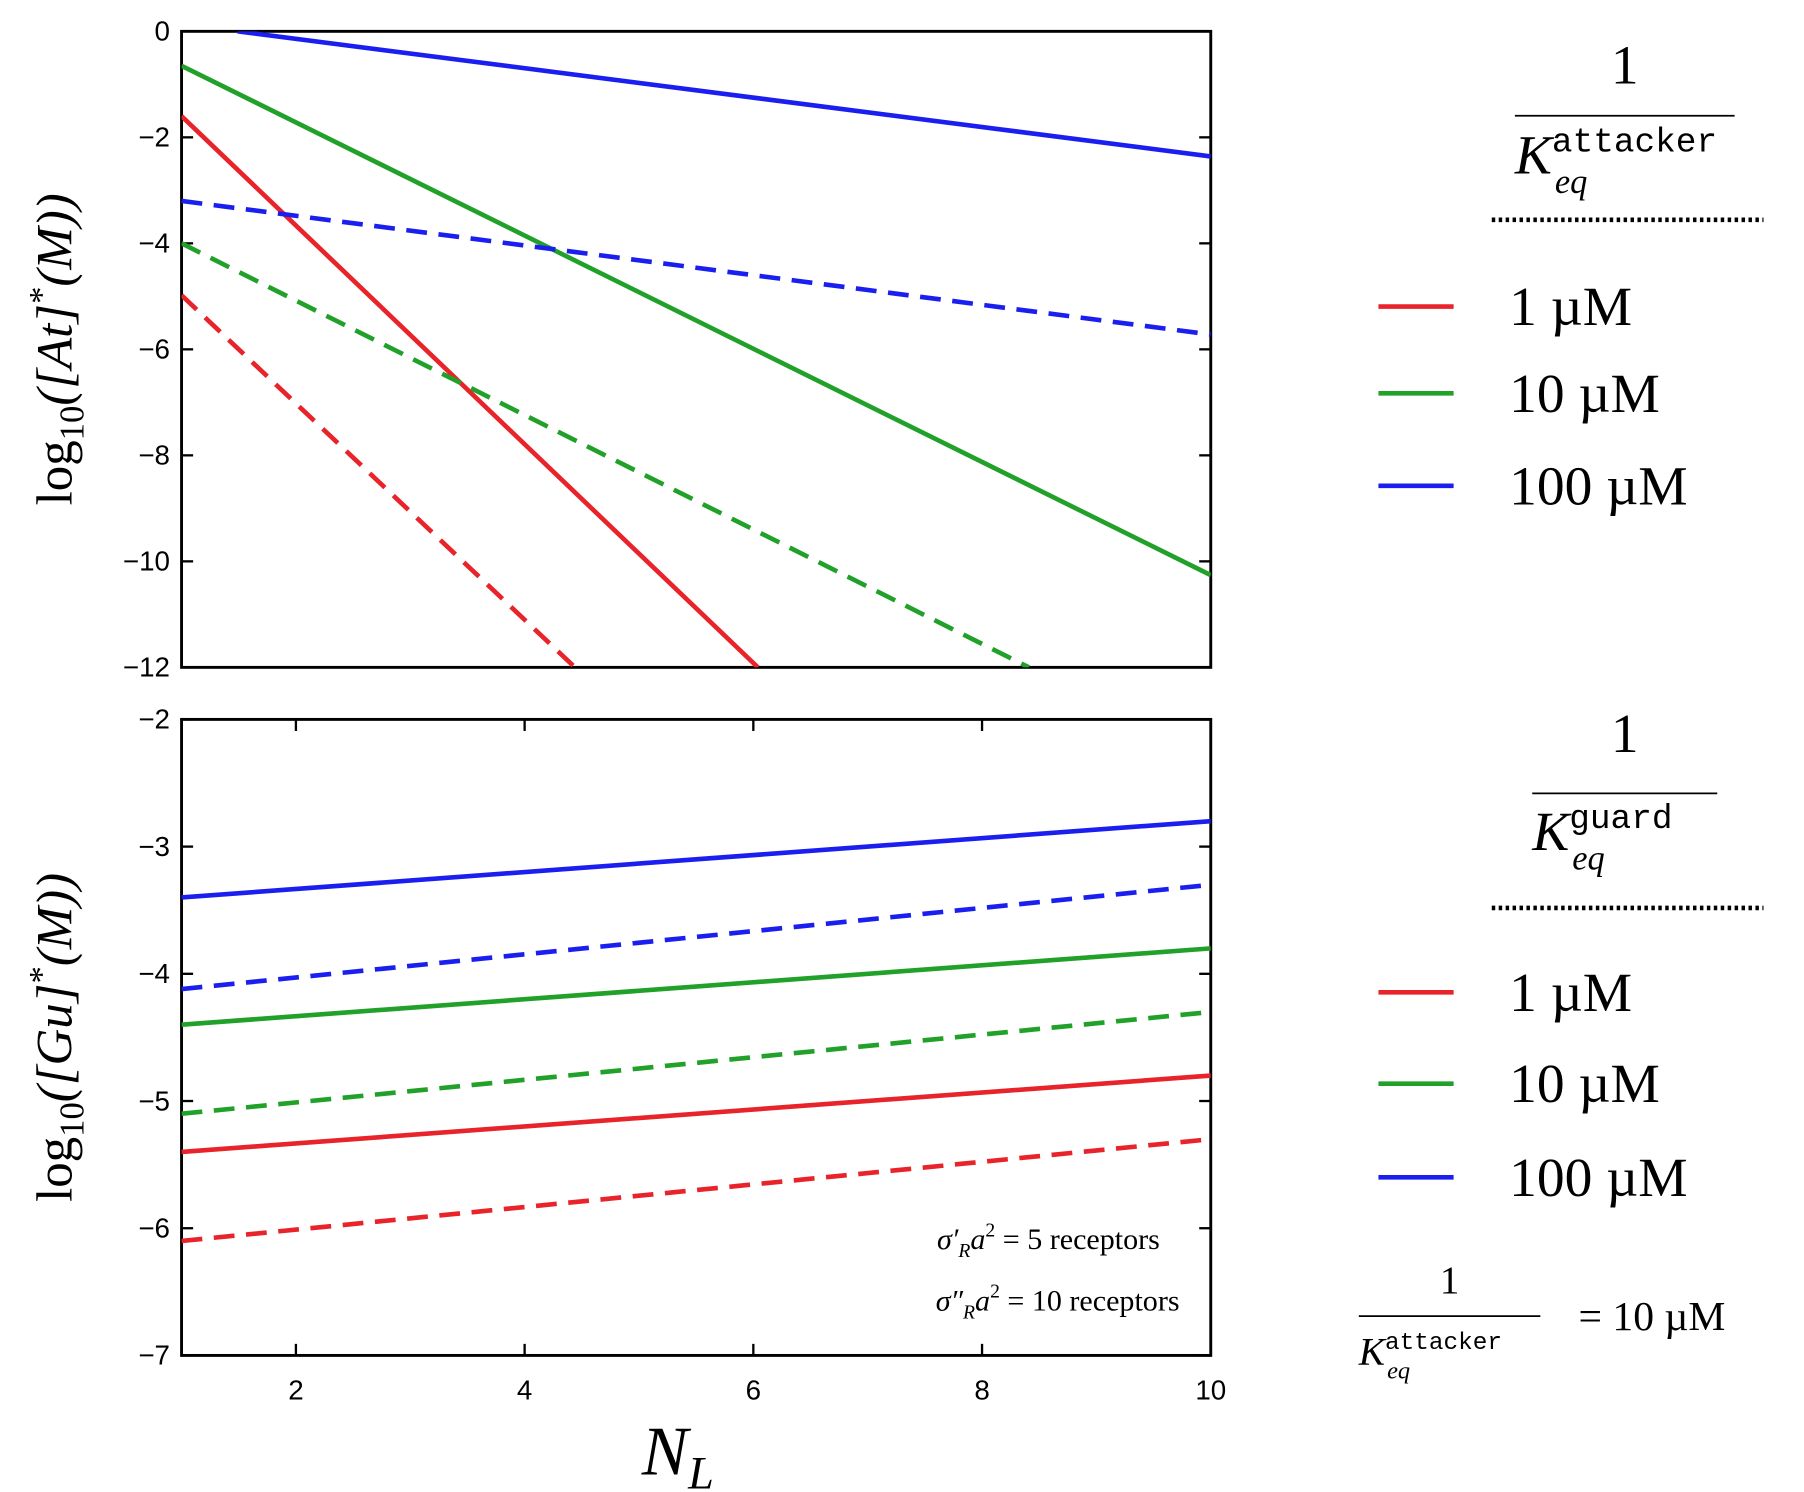  Describe the element at coordinates (1620, 819) in the screenshot. I see `text-part: guard` at that location.